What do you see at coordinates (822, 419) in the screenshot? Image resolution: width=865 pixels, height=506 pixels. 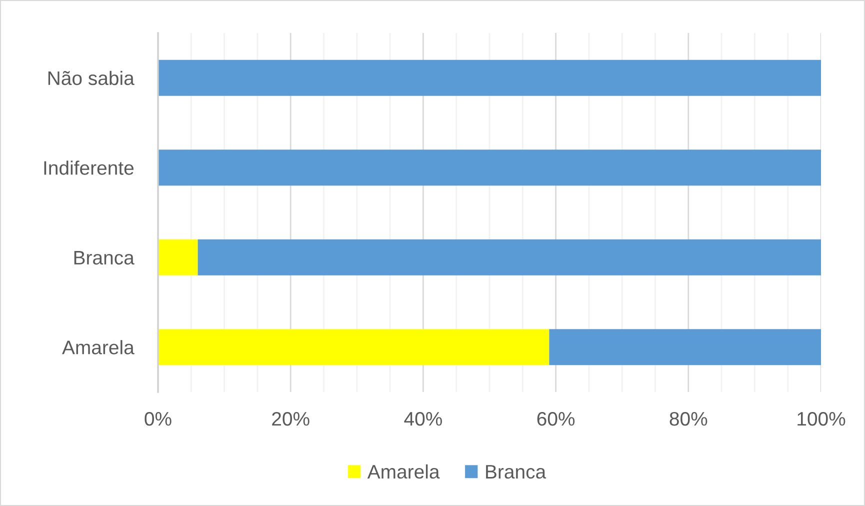 I see `x-tick-label: 100%` at bounding box center [822, 419].